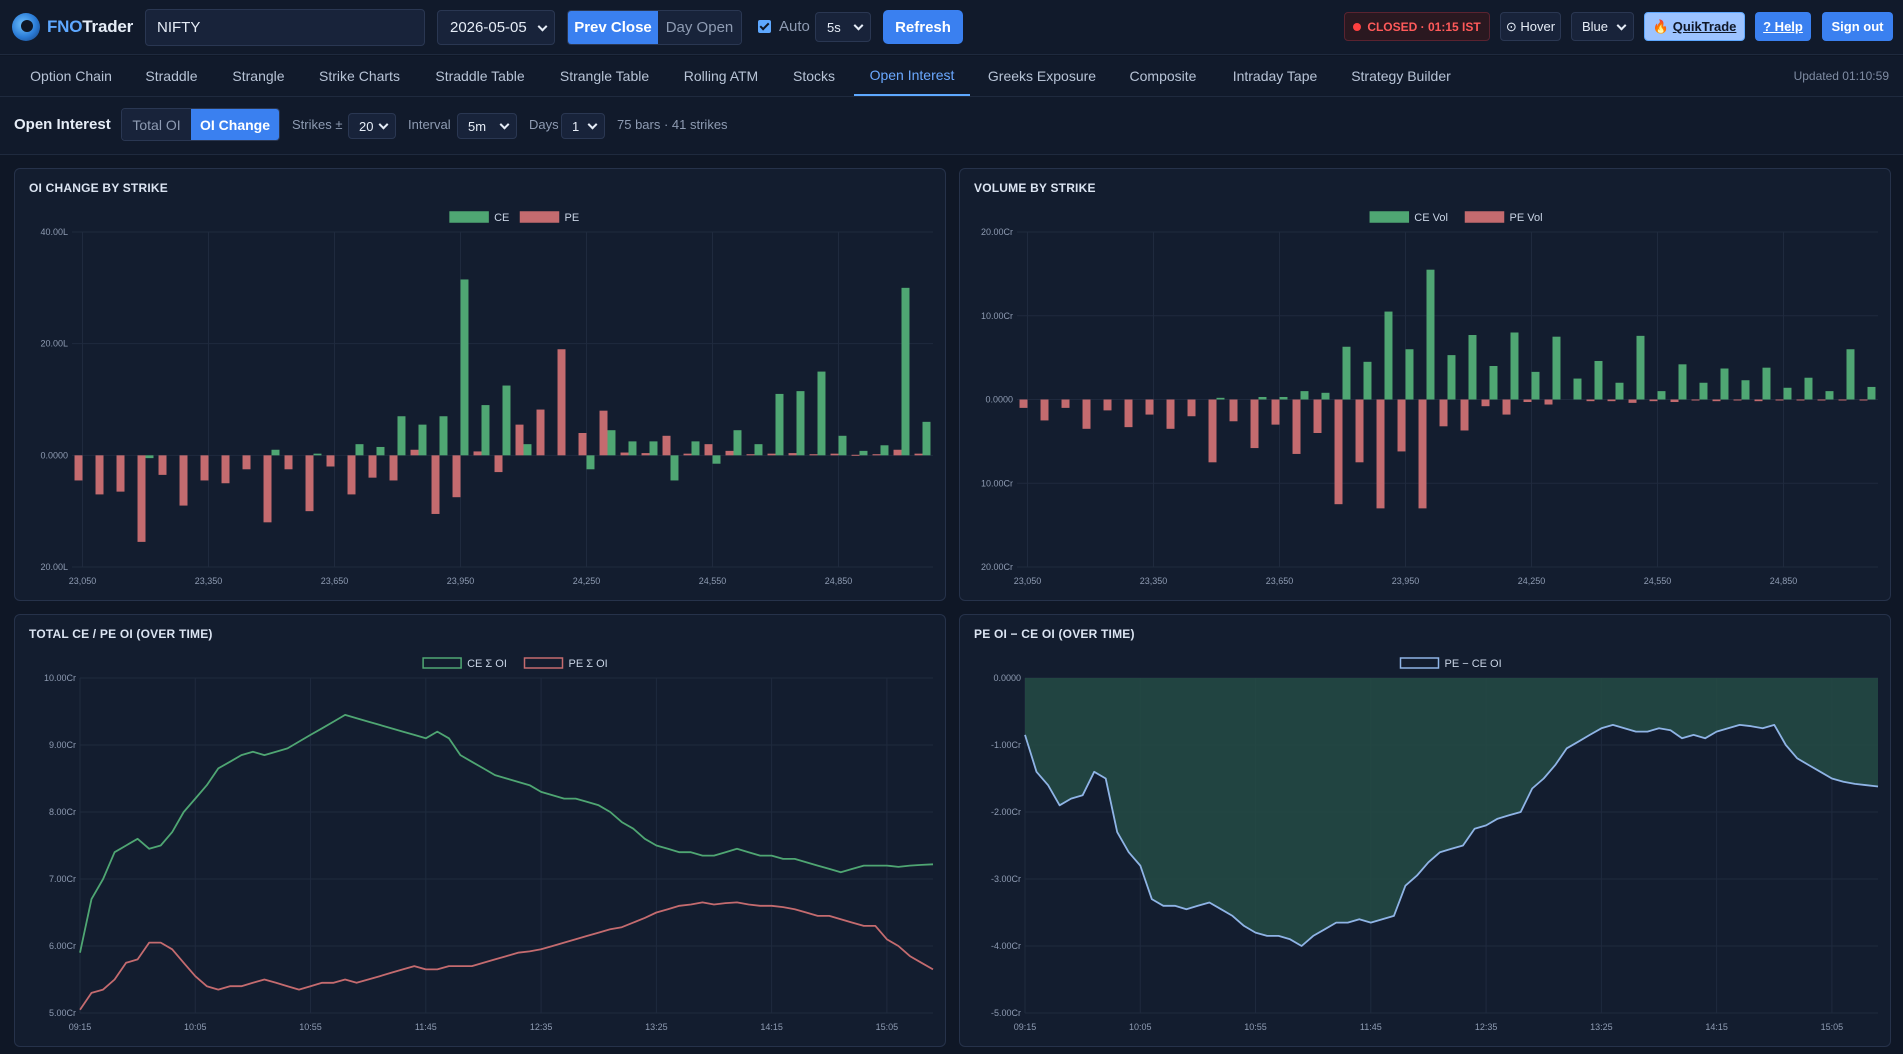 The height and width of the screenshot is (1054, 1903). Describe the element at coordinates (480, 76) in the screenshot. I see `tab-straddle-table: Straddle Table` at that location.